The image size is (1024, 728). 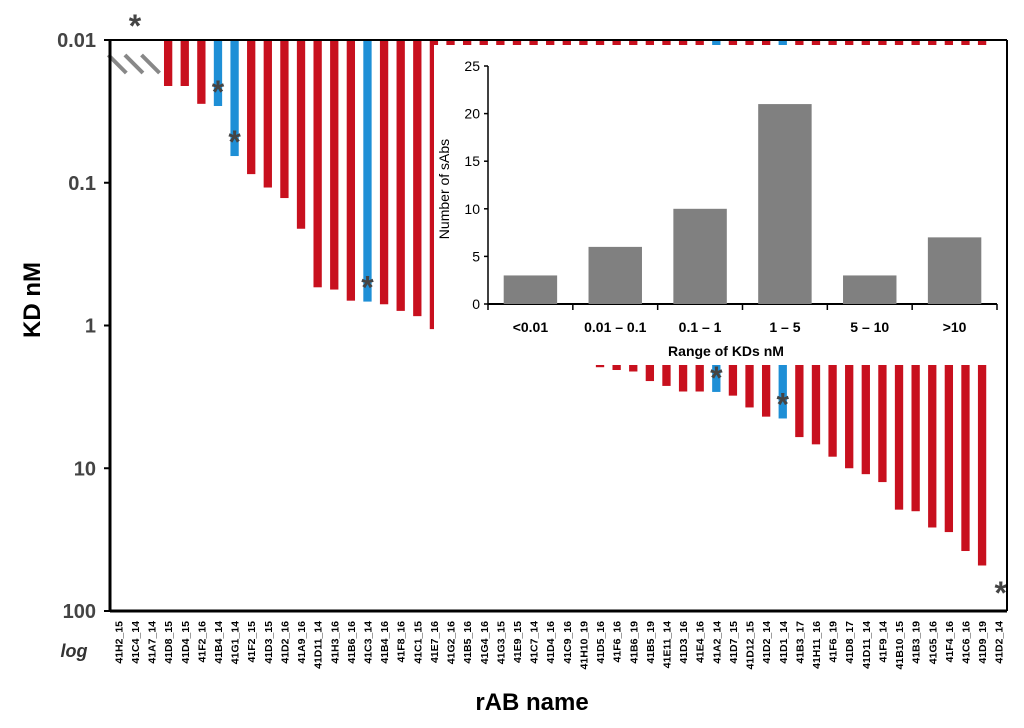 I want to click on x-tick-label: 41D3_15, so click(x=269, y=642).